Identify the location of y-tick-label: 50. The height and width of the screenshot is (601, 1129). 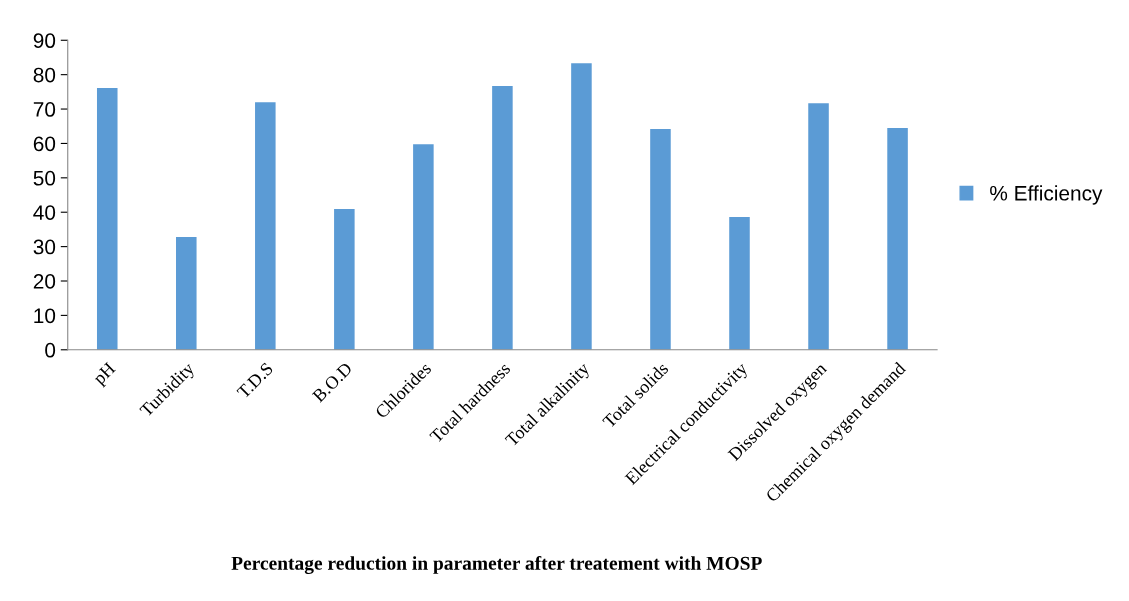
(44, 178).